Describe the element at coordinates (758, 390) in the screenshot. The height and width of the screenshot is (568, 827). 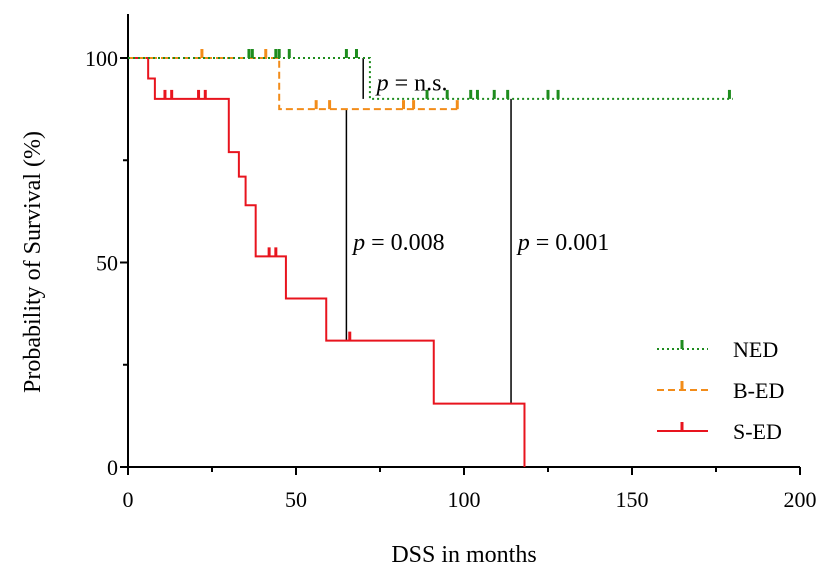
I see `legend-label: B-ED` at that location.